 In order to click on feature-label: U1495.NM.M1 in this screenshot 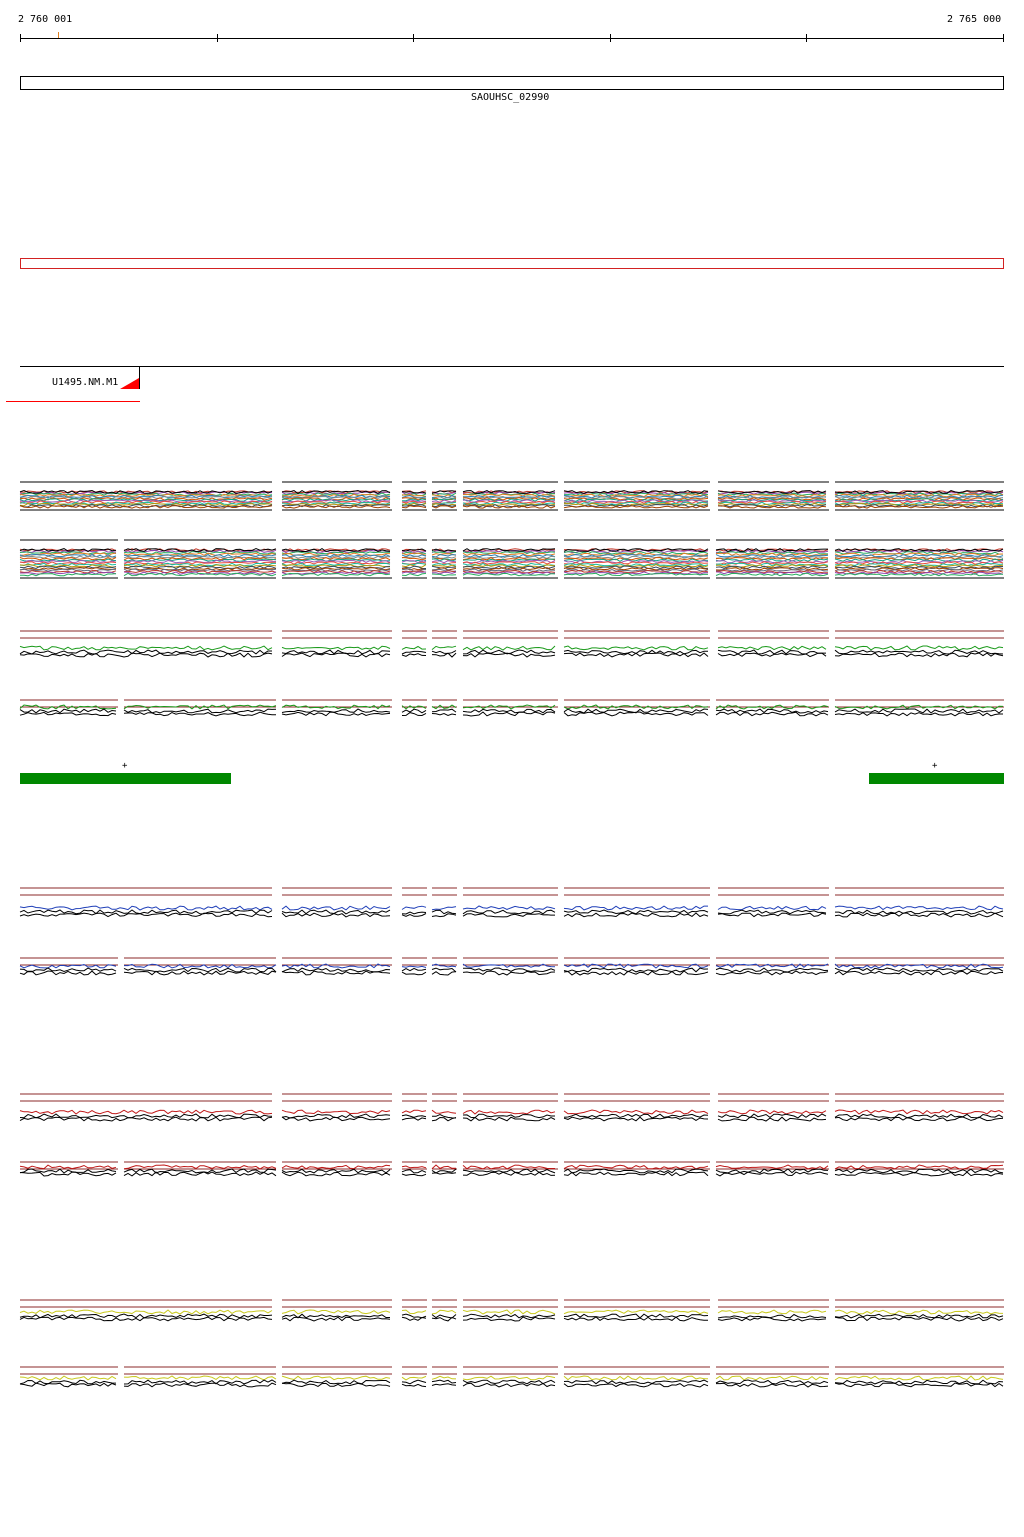, I will do `click(85, 382)`.